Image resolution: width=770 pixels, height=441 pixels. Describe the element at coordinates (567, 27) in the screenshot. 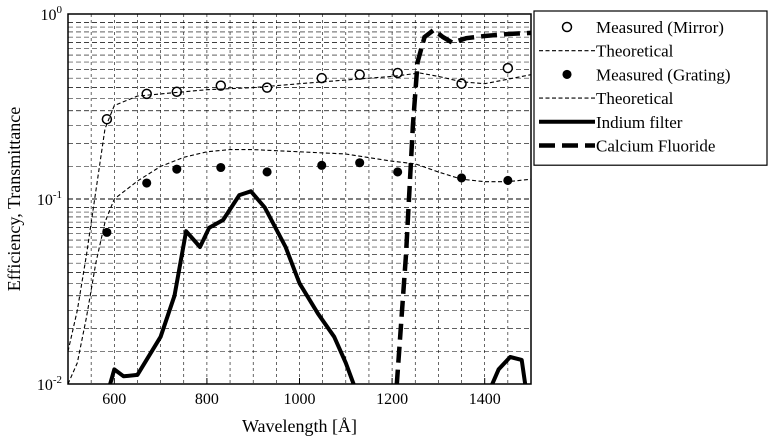

I see `legend-item-1-marker` at that location.